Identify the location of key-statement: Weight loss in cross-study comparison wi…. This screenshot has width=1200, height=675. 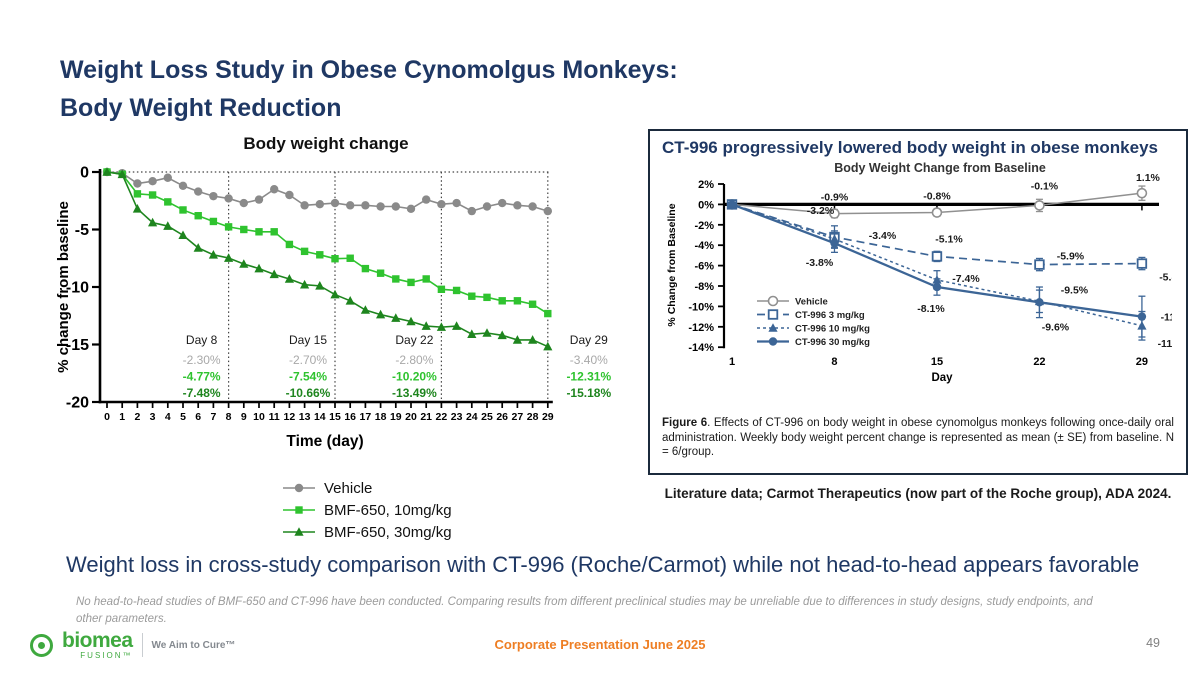
(603, 564).